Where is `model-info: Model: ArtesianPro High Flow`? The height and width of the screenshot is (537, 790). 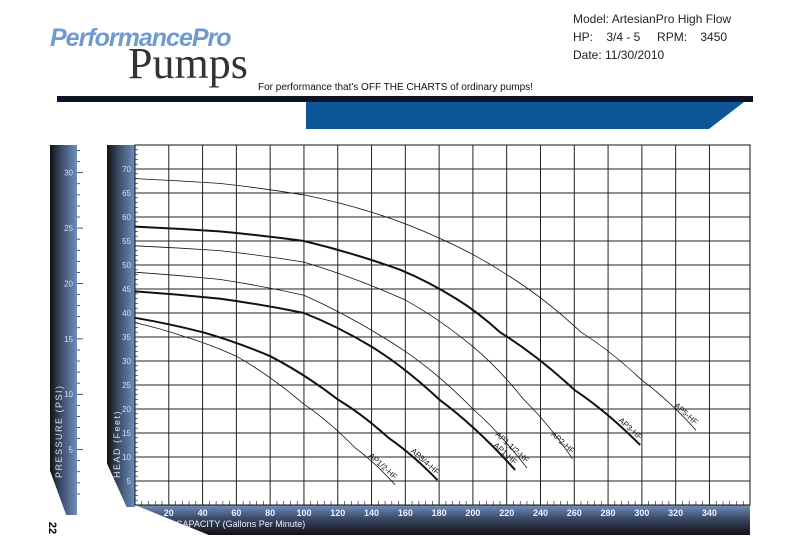
model-info: Model: ArtesianPro High Flow is located at coordinates (652, 19).